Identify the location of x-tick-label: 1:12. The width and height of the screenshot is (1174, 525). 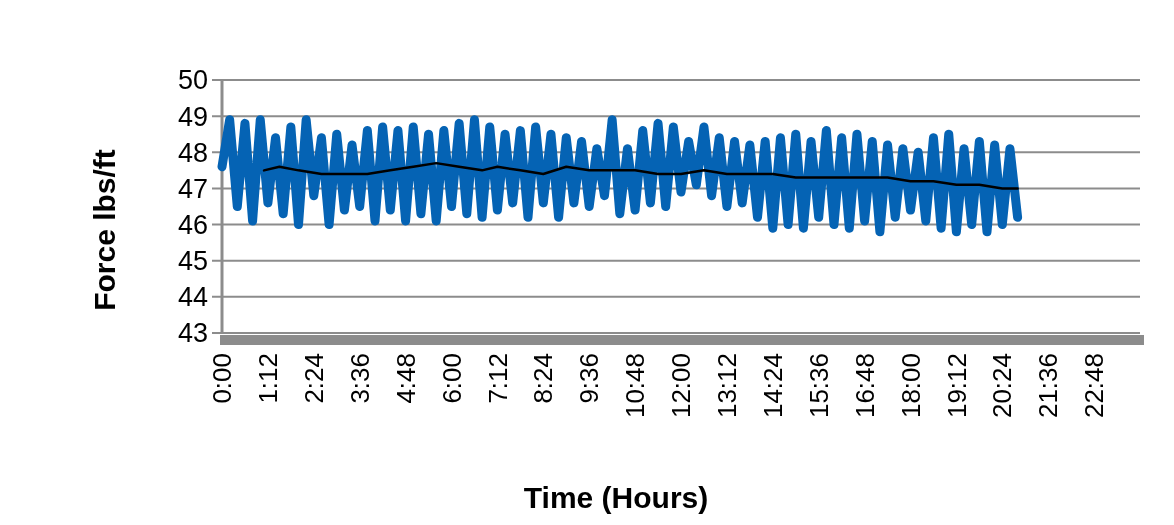
(268, 378).